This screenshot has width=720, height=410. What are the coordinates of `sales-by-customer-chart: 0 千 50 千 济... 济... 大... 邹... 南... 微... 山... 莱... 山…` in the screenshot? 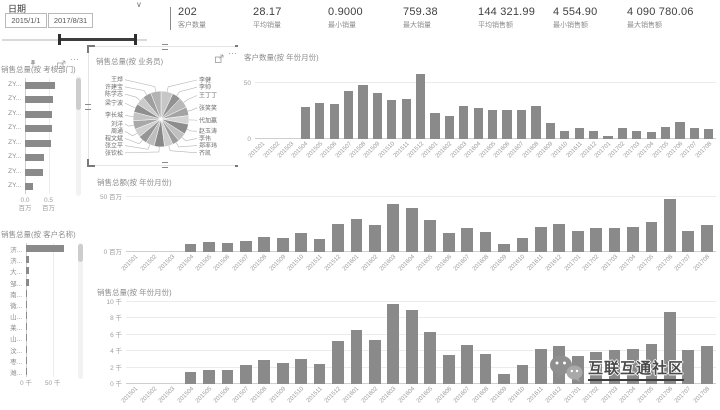 It's located at (39, 315).